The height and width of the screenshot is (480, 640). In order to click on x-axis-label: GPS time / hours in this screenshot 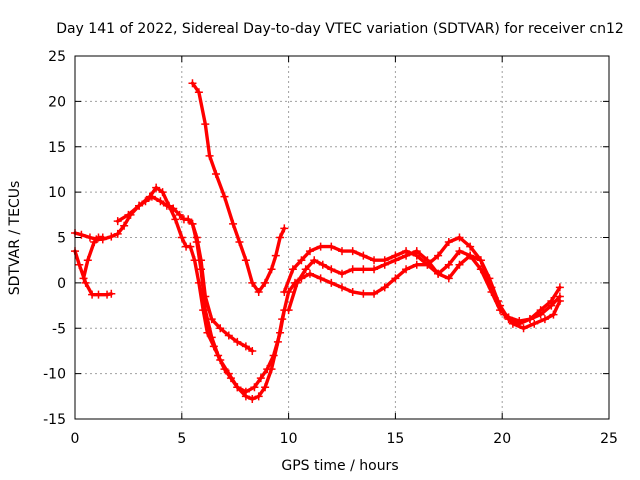, I will do `click(339, 466)`.